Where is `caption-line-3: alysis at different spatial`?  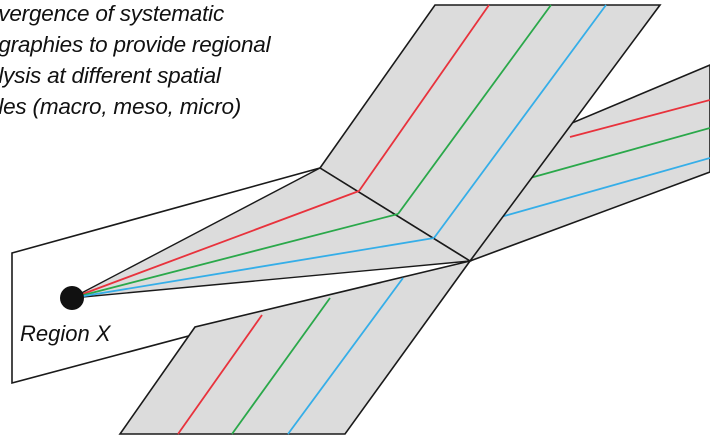
caption-line-3: alysis at different spatial is located at coordinates (110, 75).